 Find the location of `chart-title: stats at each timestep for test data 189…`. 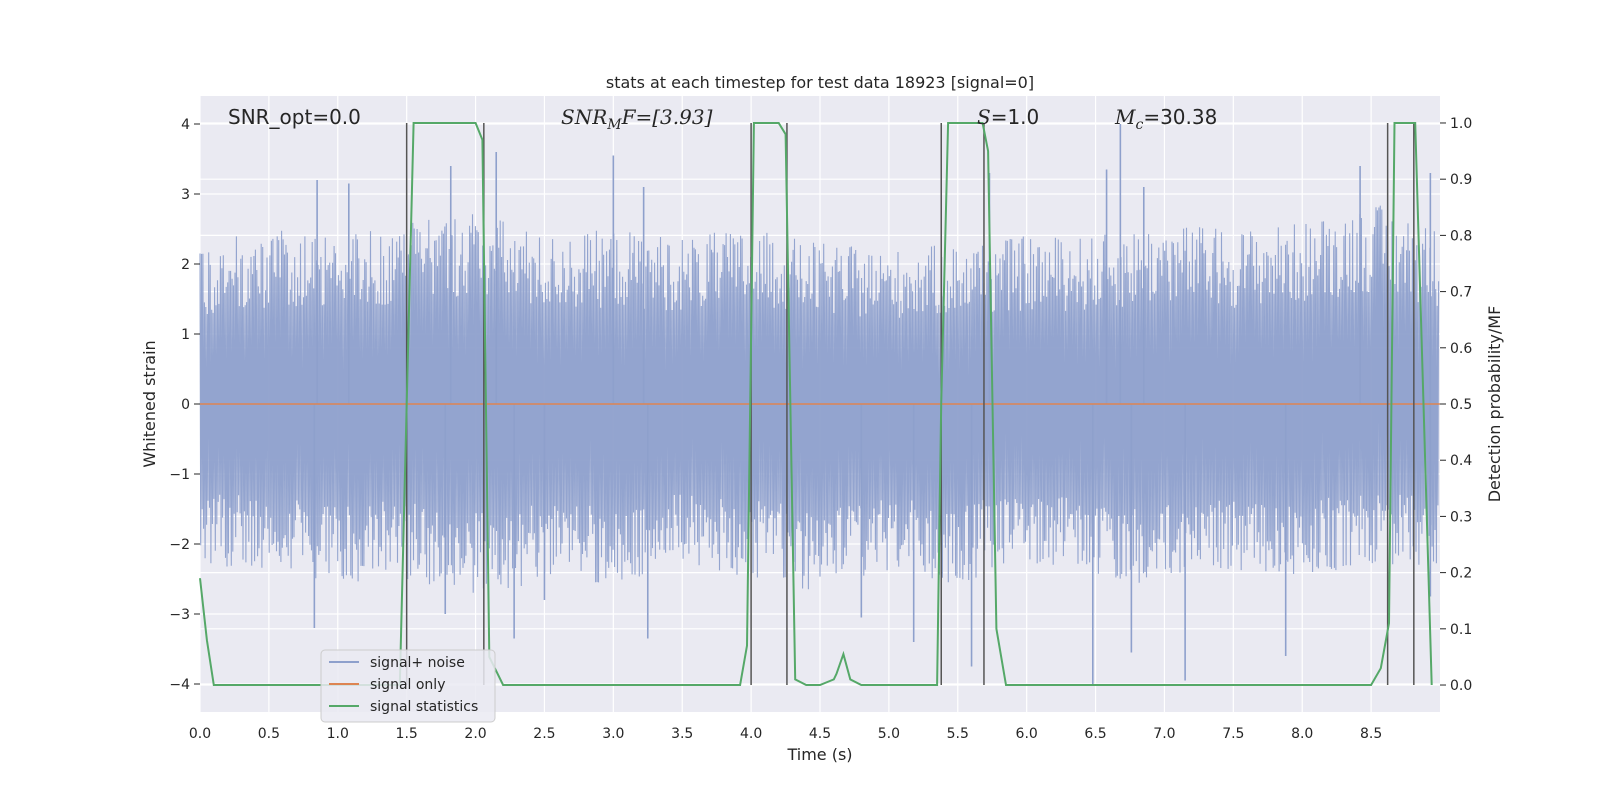

chart-title: stats at each timestep for test data 189… is located at coordinates (820, 82).